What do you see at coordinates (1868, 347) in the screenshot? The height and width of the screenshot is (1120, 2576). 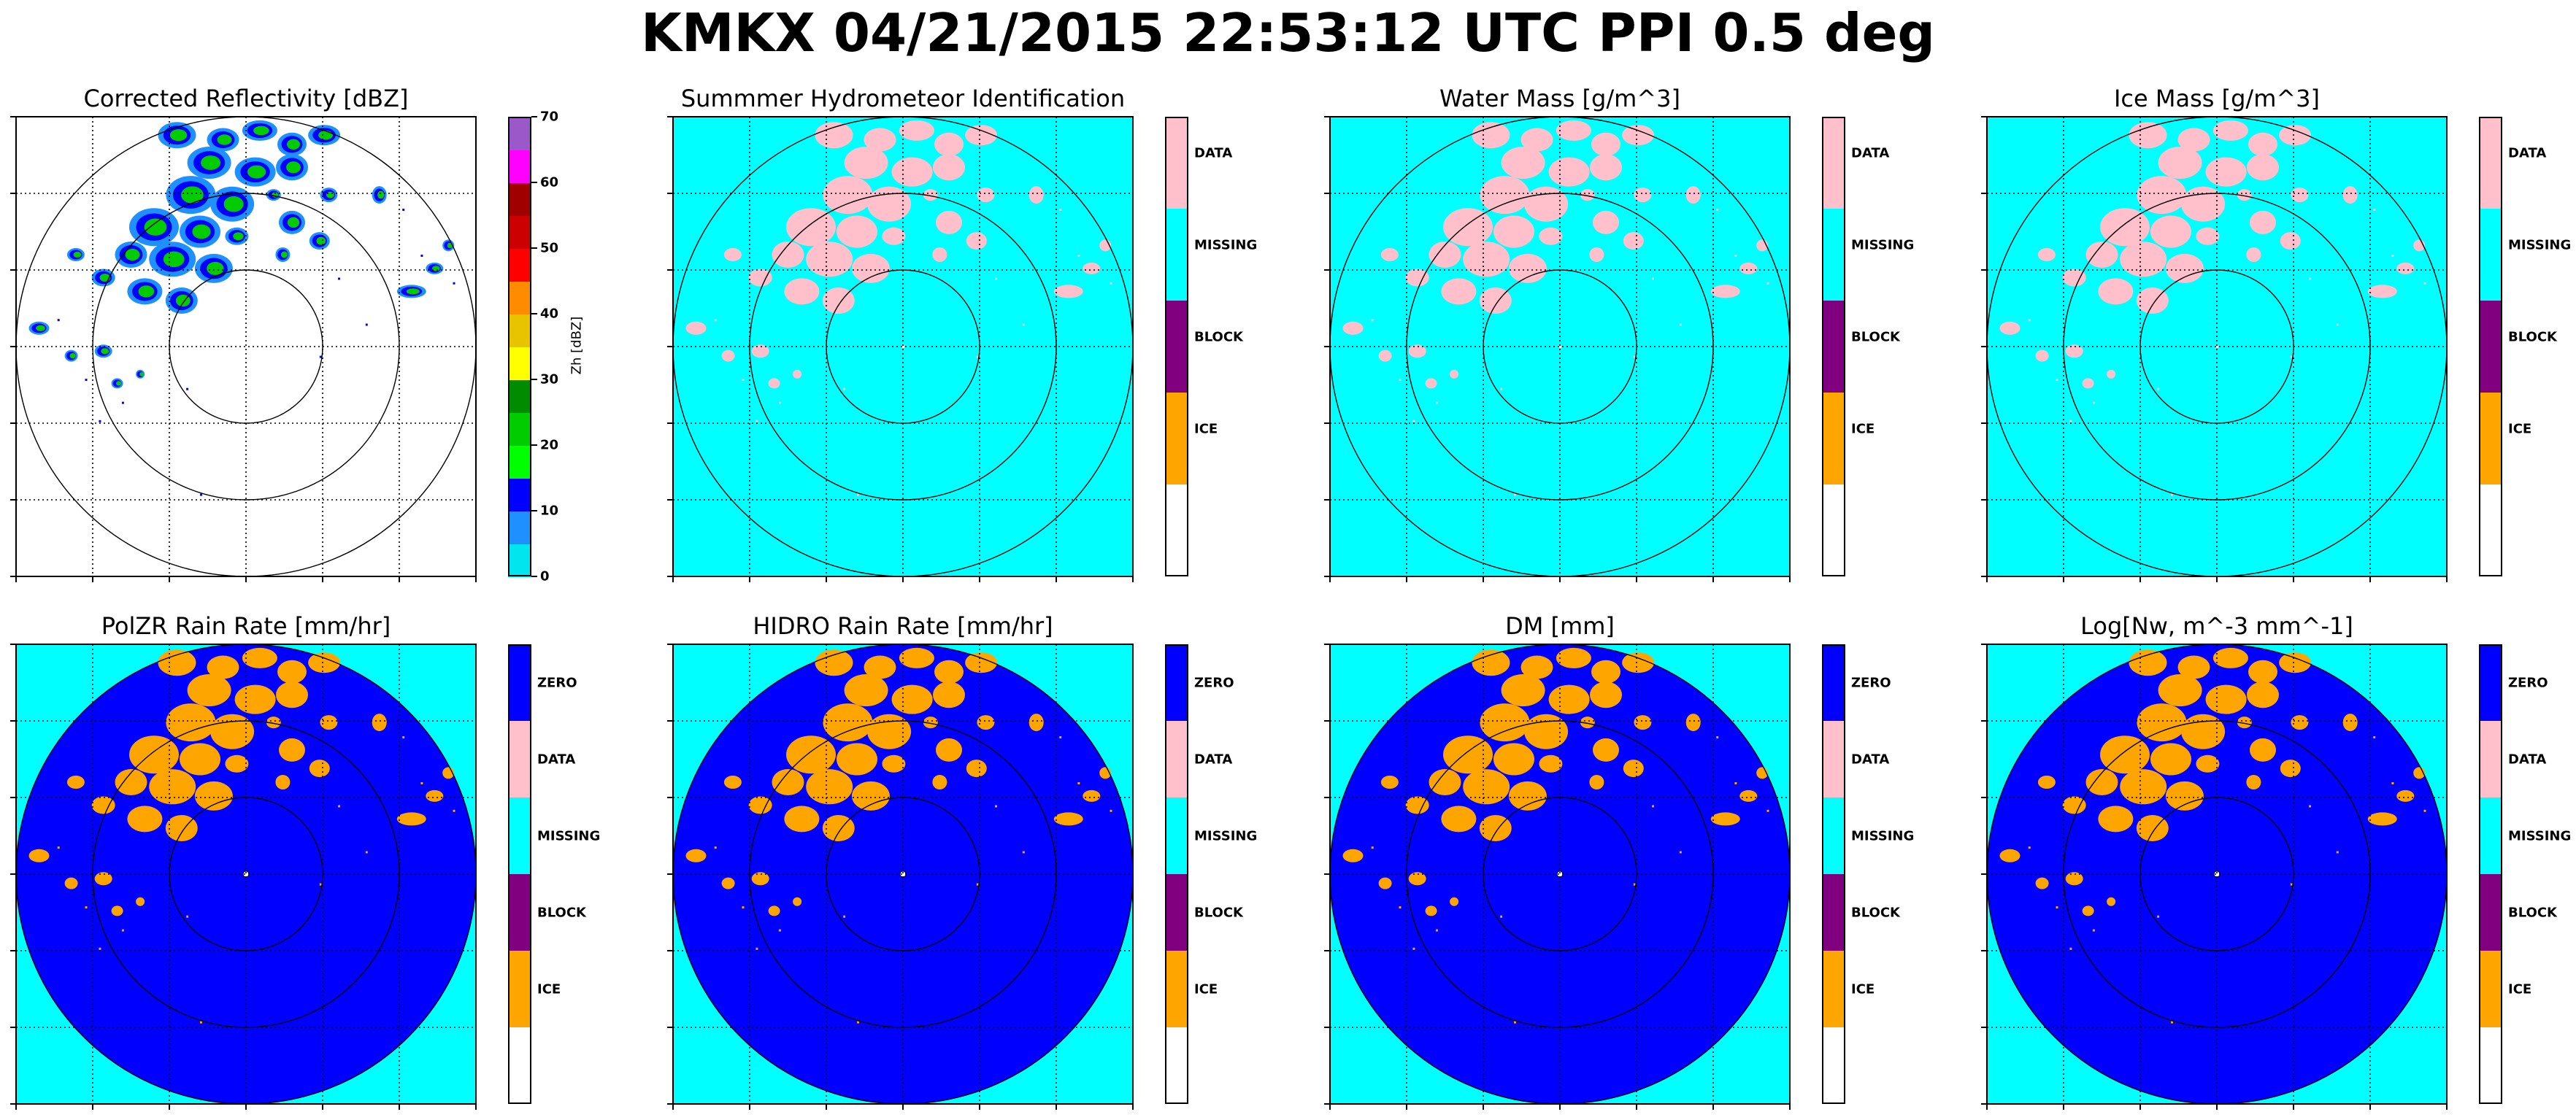 I see `colorbar: DATA MISSING BLOCK ICE` at bounding box center [1868, 347].